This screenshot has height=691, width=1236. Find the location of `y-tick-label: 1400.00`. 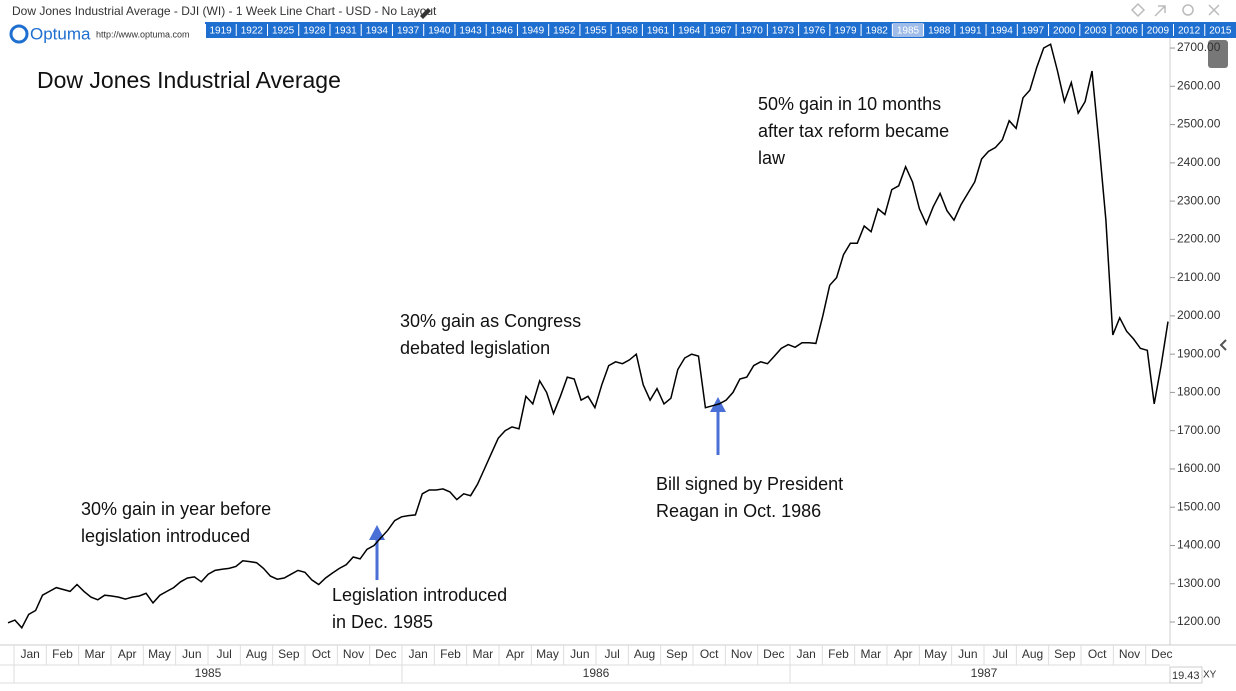

y-tick-label: 1400.00 is located at coordinates (1199, 545).